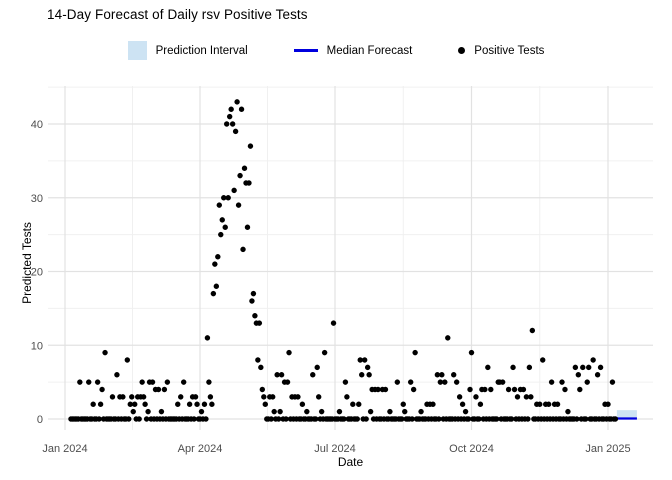 Image resolution: width=672 pixels, height=480 pixels. Describe the element at coordinates (501, 51) in the screenshot. I see `legend-item-positive-tests: Positive Tests` at that location.